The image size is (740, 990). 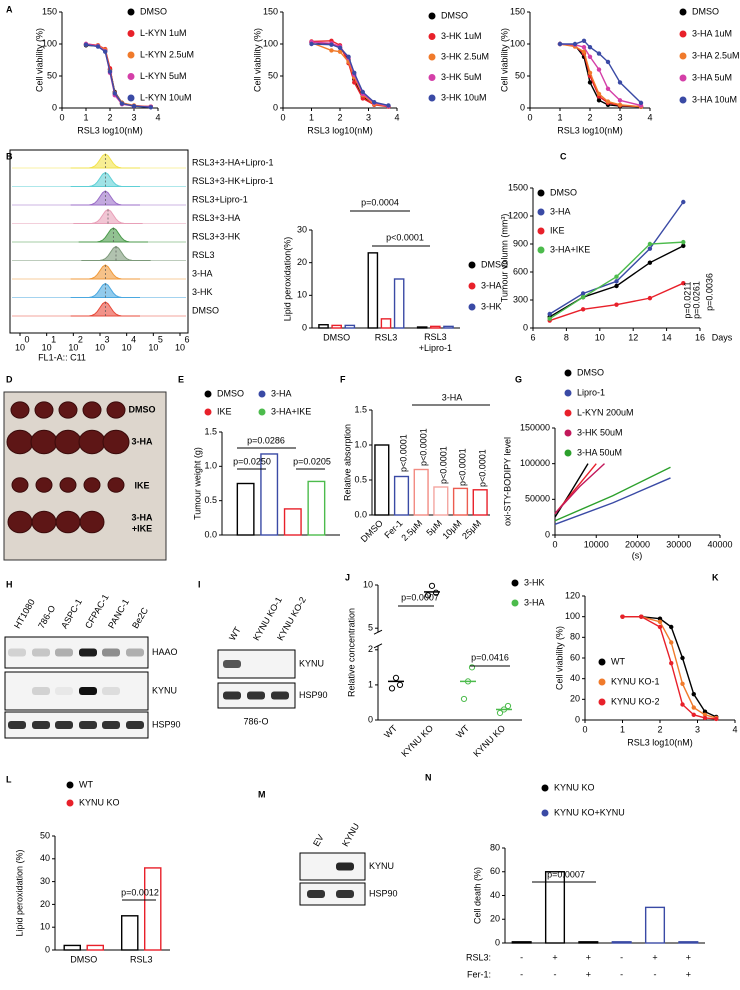 What do you see at coordinates (584, 729) in the screenshot?
I see `x-tick-label: 0` at bounding box center [584, 729].